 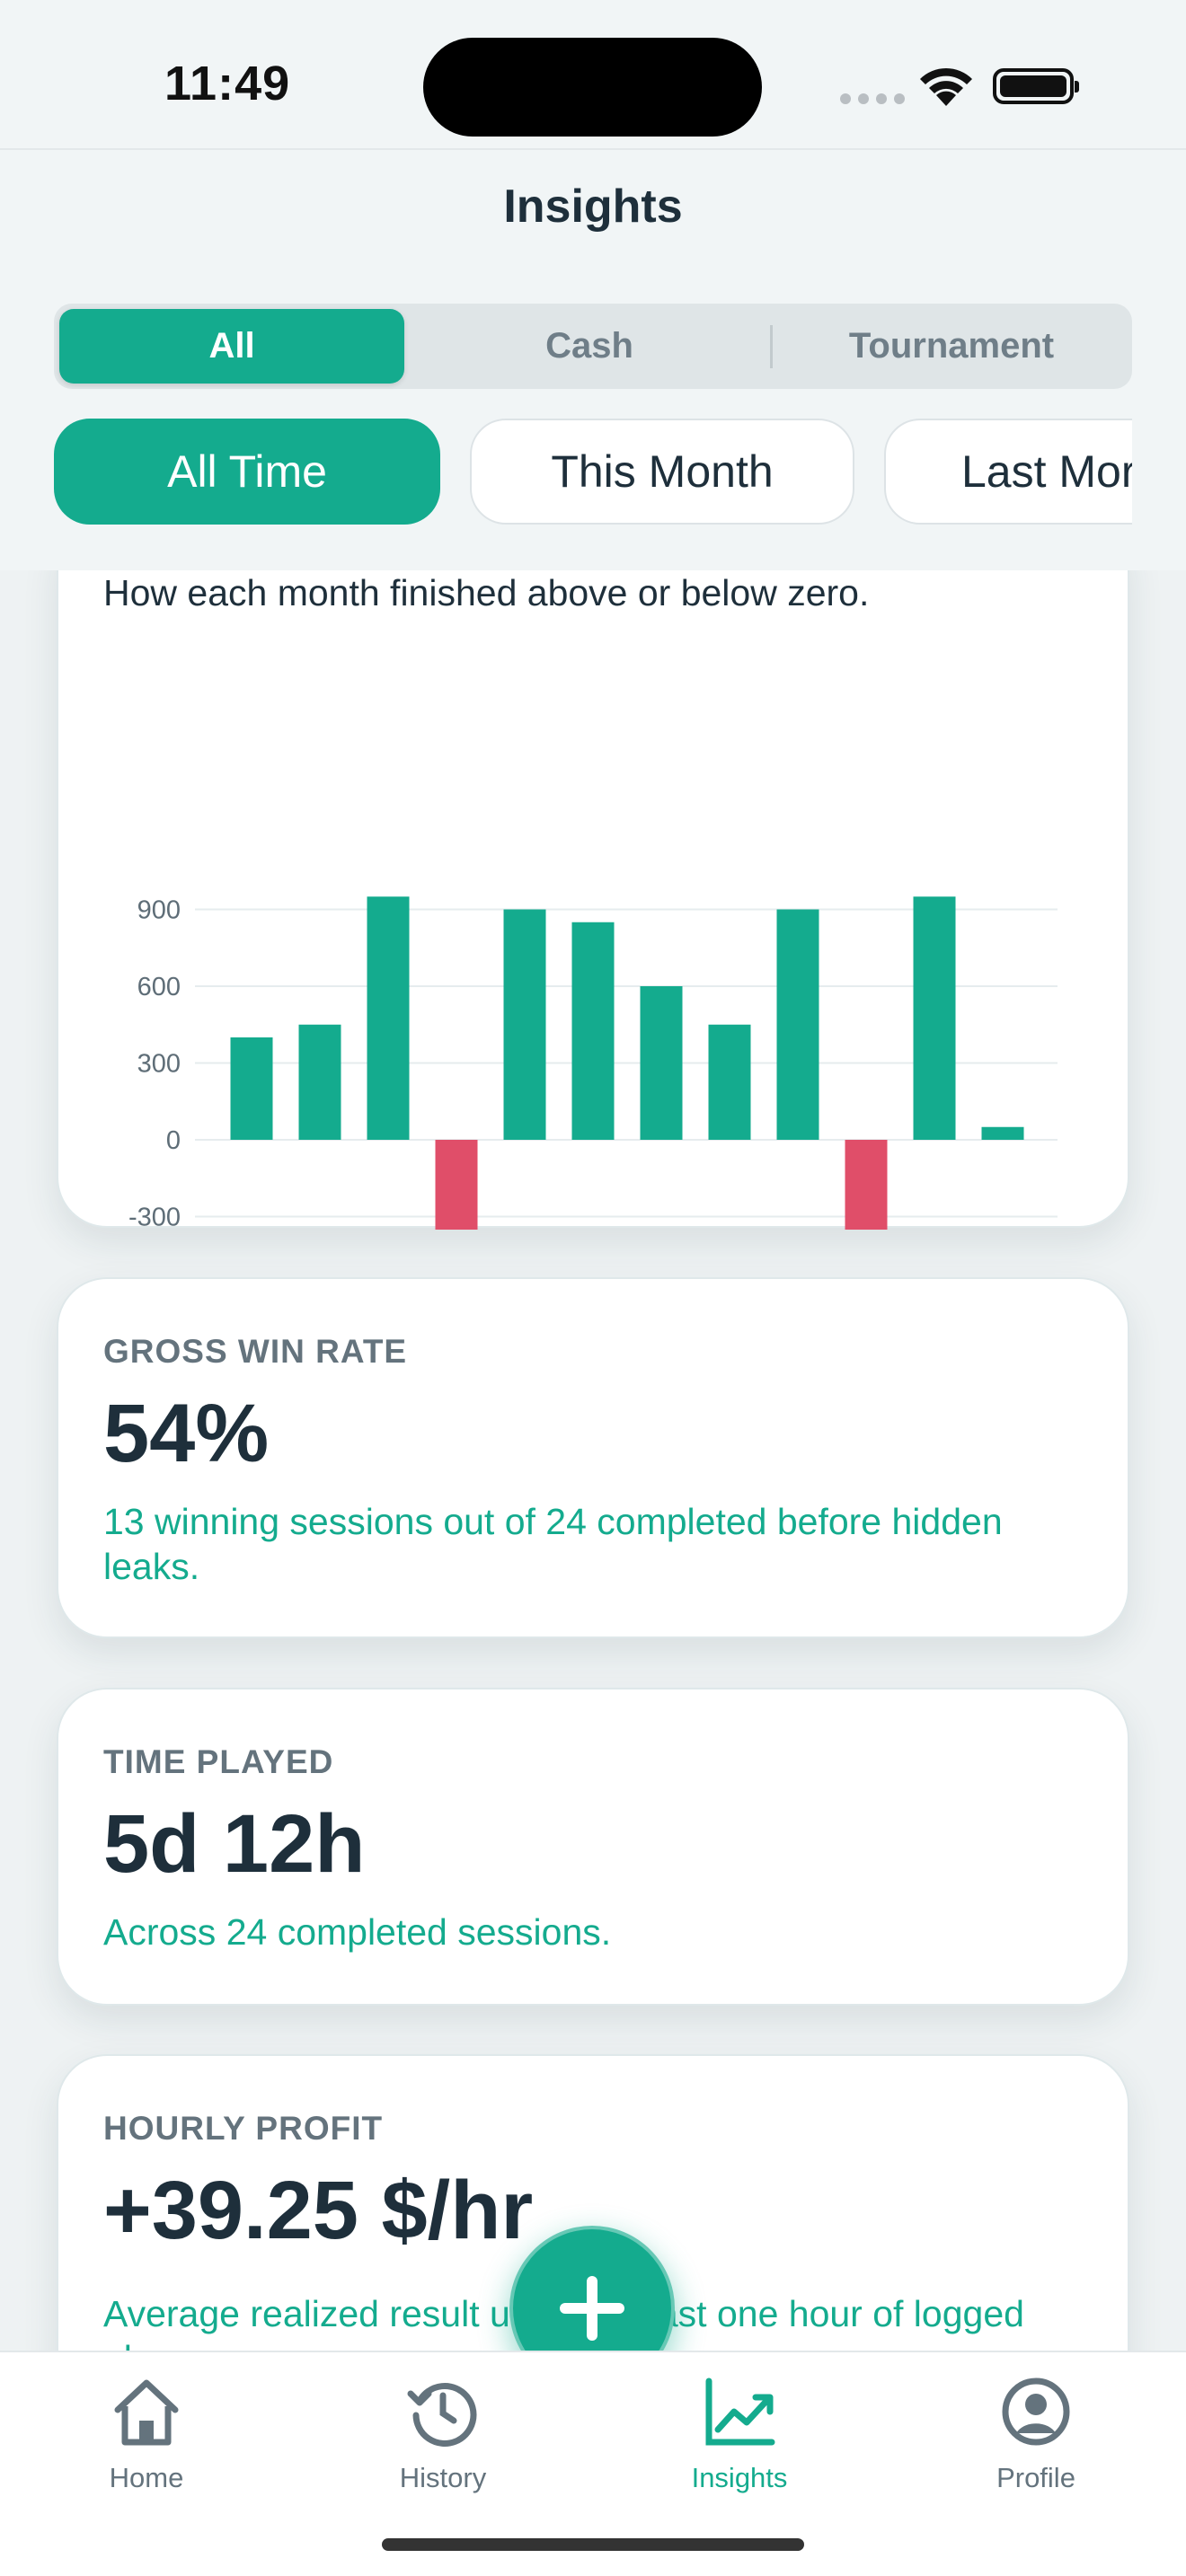 I want to click on history-icon, so click(x=442, y=2415).